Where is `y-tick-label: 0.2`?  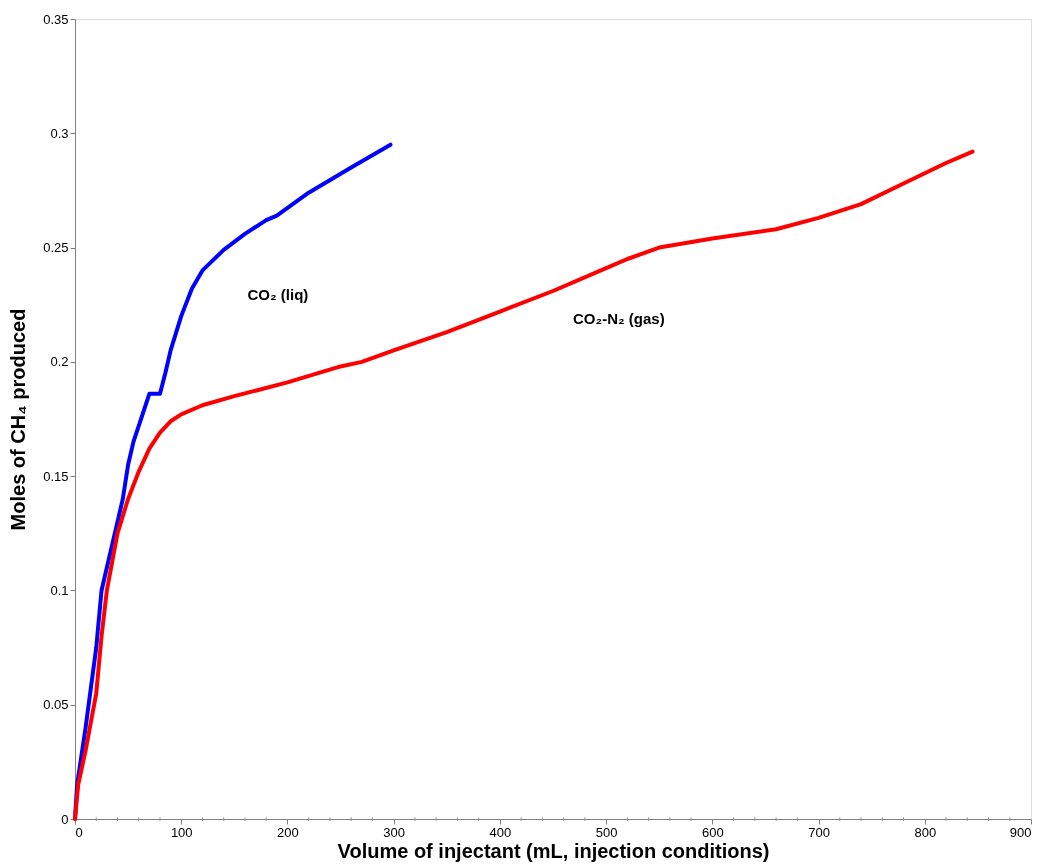
y-tick-label: 0.2 is located at coordinates (59, 362).